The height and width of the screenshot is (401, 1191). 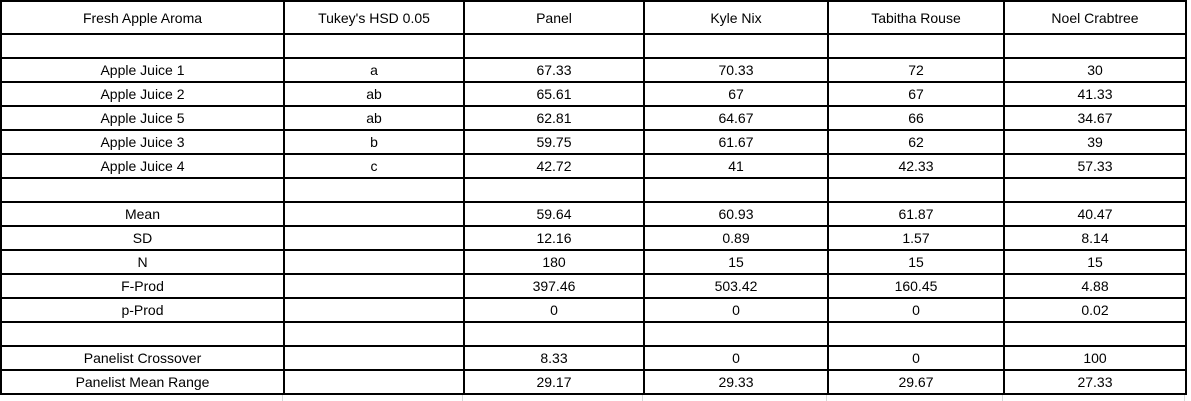 What do you see at coordinates (554, 286) in the screenshot?
I see `value-cell: 397.46` at bounding box center [554, 286].